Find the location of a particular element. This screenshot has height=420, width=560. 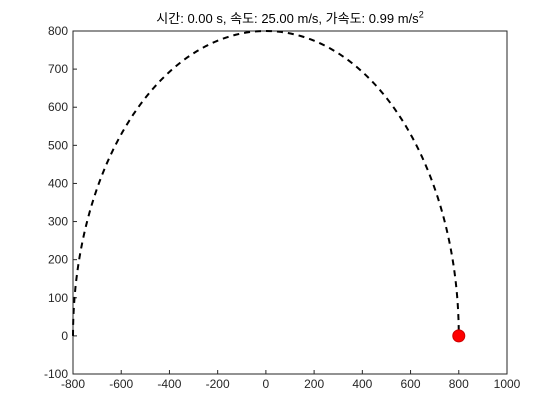

x-tick-label: 400 is located at coordinates (362, 384).